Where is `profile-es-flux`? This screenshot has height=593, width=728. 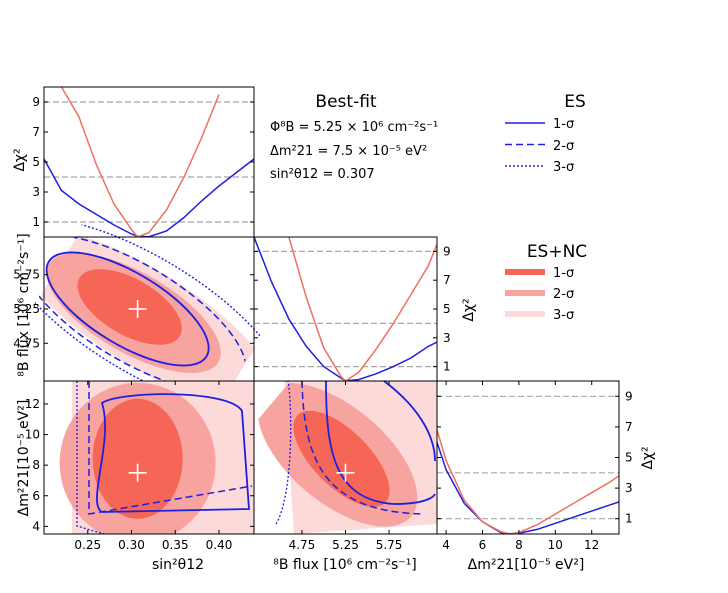
profile-es-flux is located at coordinates (345, 309).